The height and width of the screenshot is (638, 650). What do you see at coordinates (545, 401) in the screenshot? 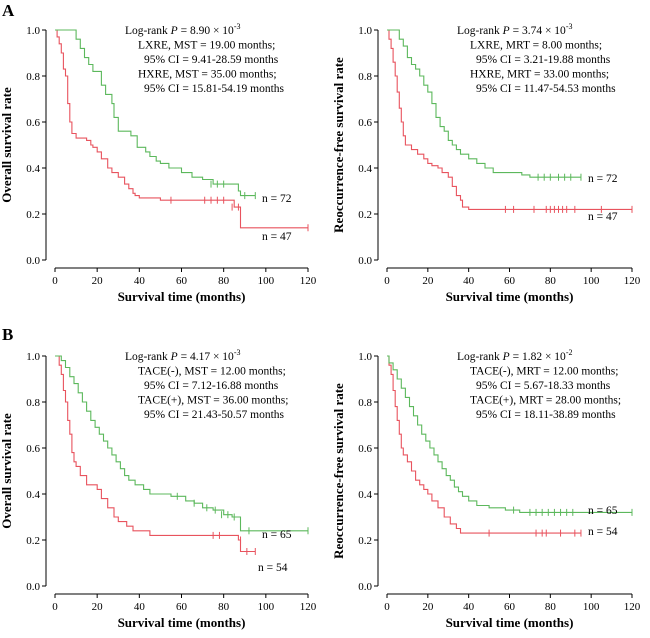
I see `stat-annotation: TACE(+), MRT = 28.00 months;` at bounding box center [545, 401].